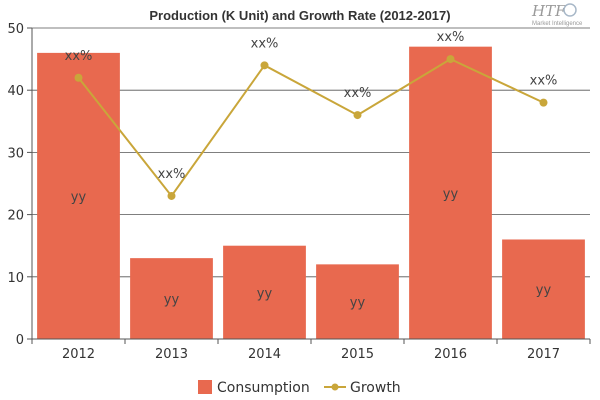 The image size is (600, 400). What do you see at coordinates (171, 354) in the screenshot?
I see `x-tick-label: 2013` at bounding box center [171, 354].